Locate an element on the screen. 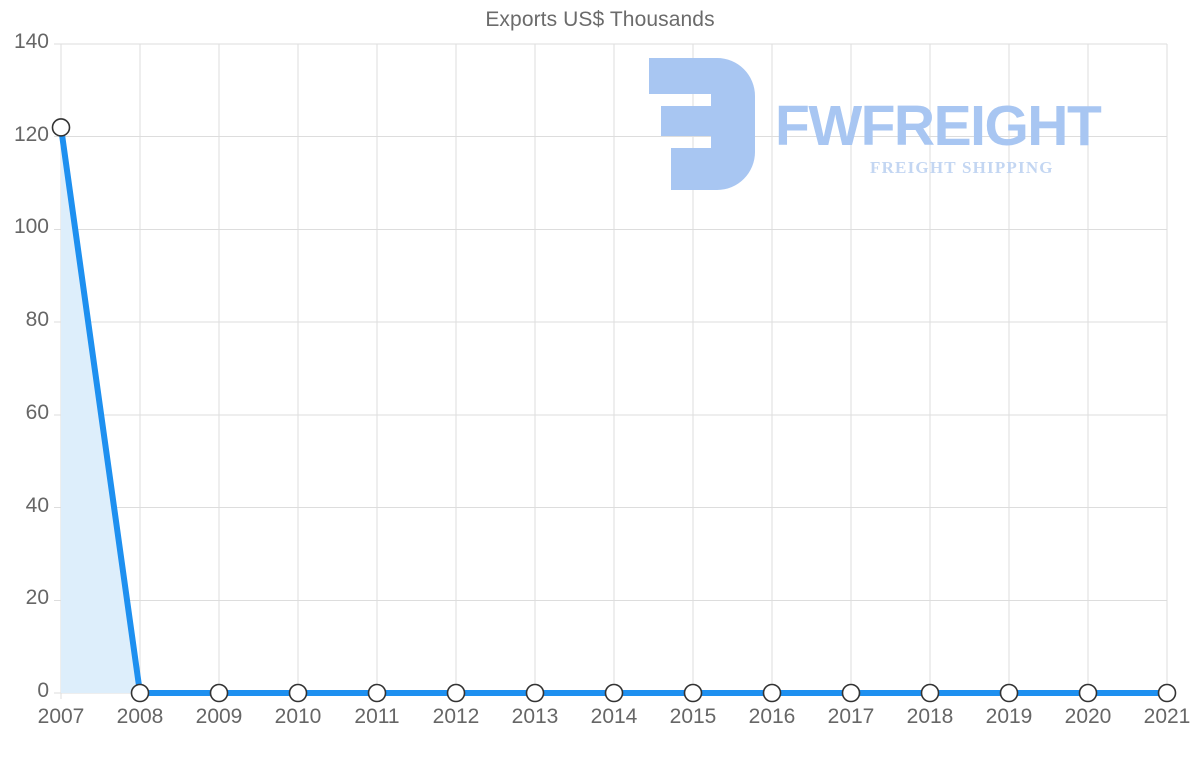 The height and width of the screenshot is (763, 1200). x-axis-tick-label: 2007 is located at coordinates (61, 716).